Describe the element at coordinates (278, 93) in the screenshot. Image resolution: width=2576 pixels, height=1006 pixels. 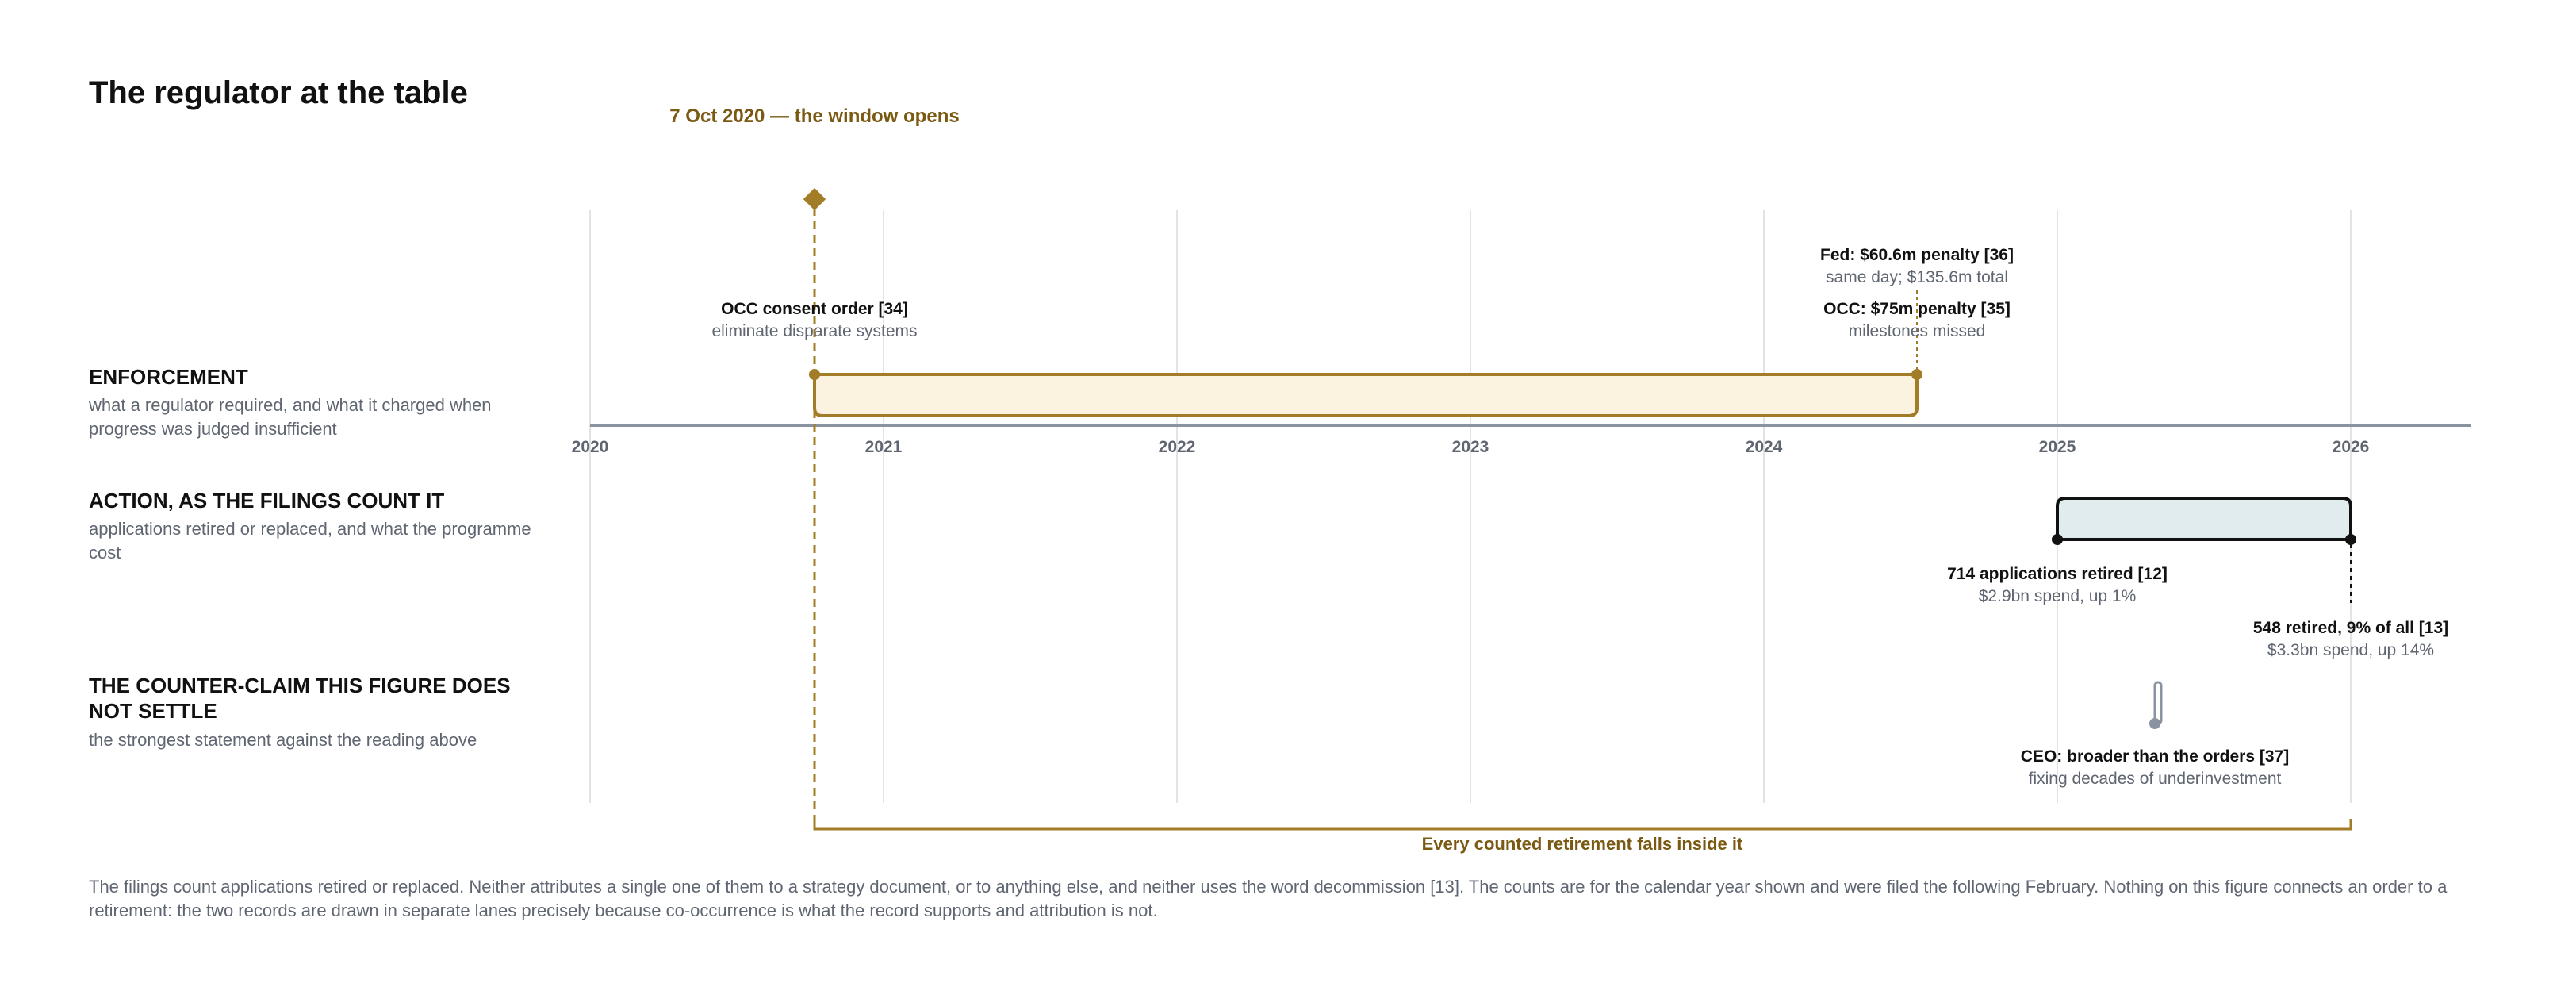
I see `page-title: The regulator at the table` at that location.